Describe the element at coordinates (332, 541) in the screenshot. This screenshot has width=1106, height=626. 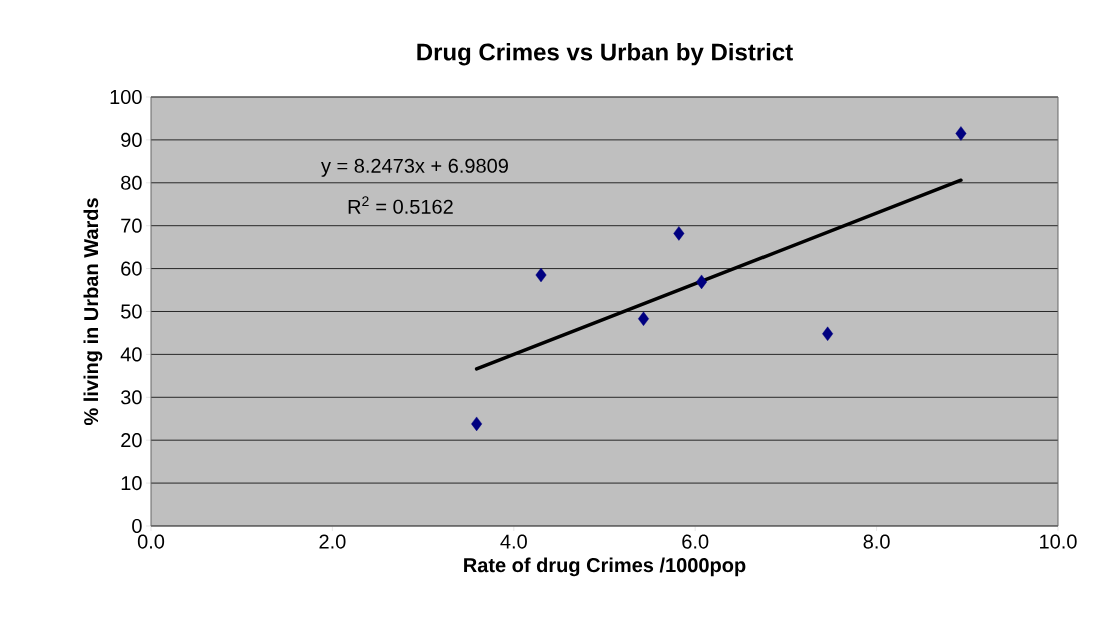
I see `x-tick-label: 2.0` at that location.